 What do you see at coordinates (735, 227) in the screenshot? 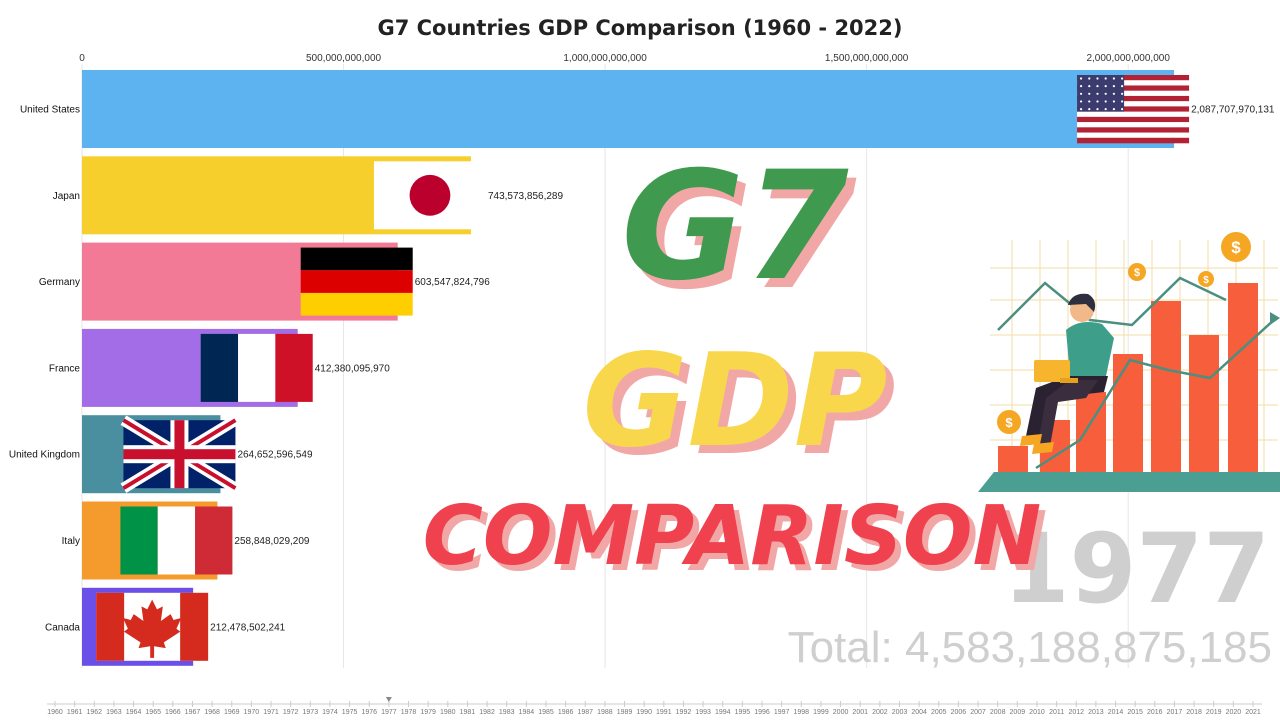
I see `g7-title: G7` at bounding box center [735, 227].